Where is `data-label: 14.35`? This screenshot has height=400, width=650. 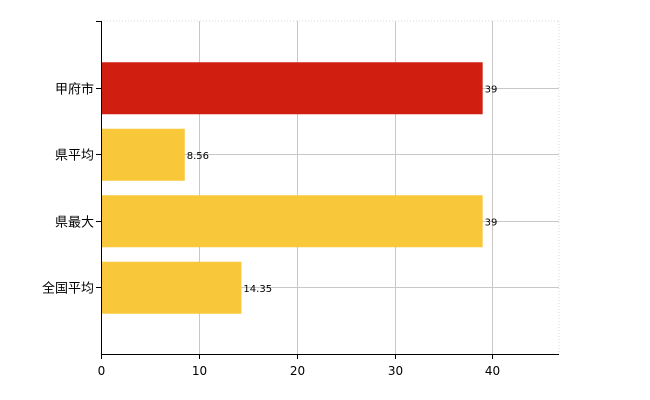
data-label: 14.35 is located at coordinates (257, 289).